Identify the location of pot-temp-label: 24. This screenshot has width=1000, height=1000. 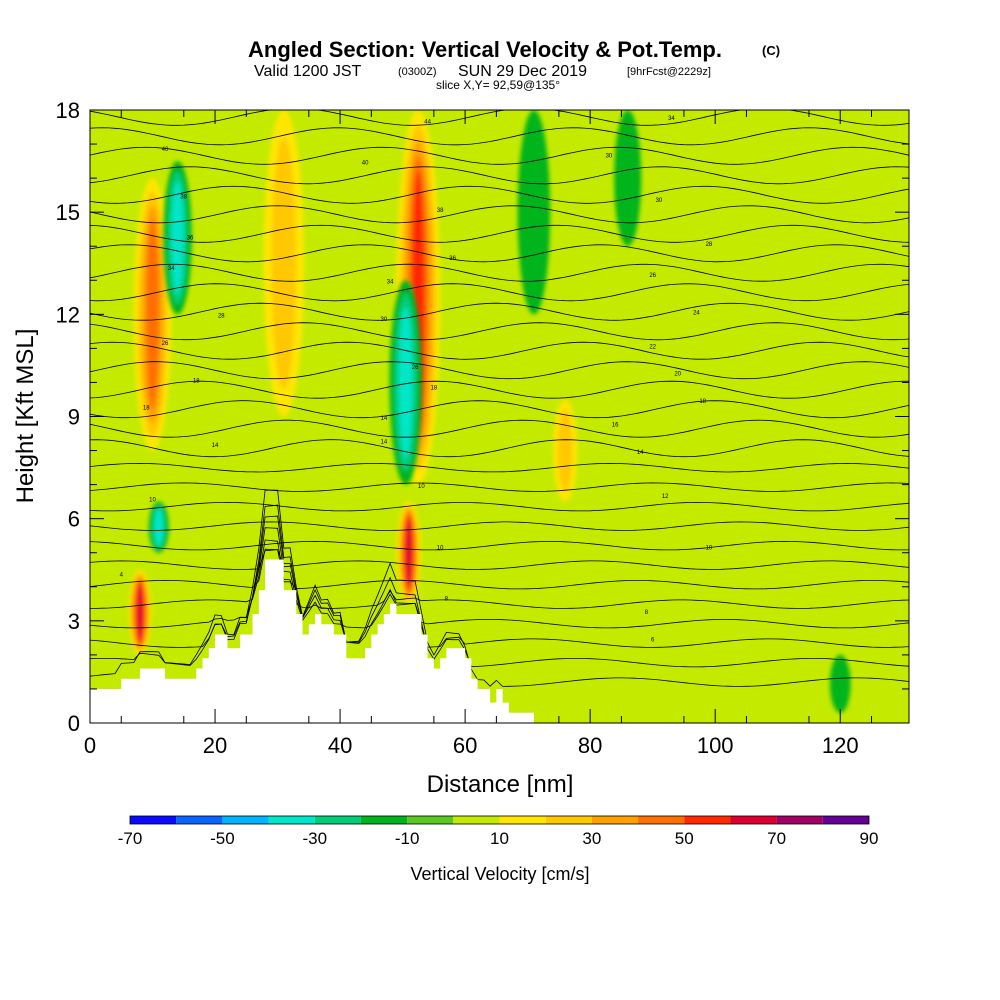
(696, 313).